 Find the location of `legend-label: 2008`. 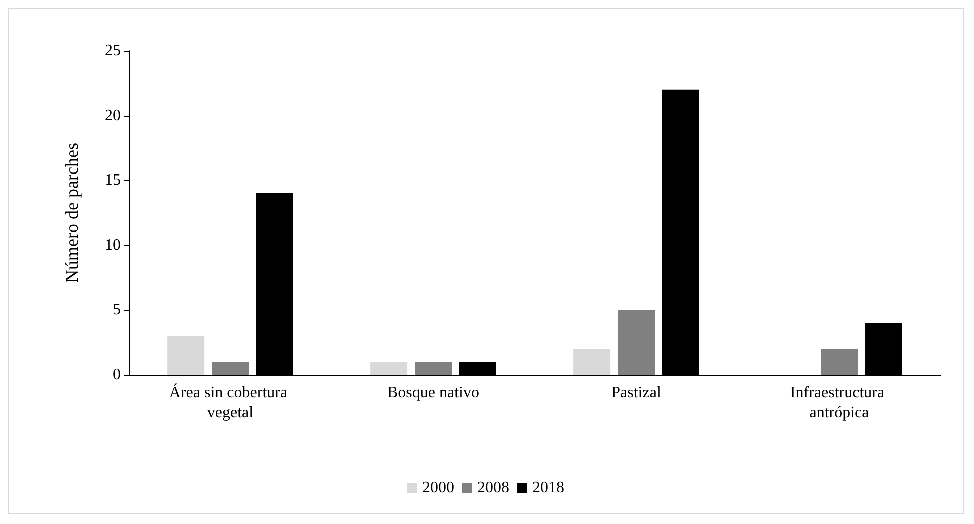

legend-label: 2008 is located at coordinates (494, 488).